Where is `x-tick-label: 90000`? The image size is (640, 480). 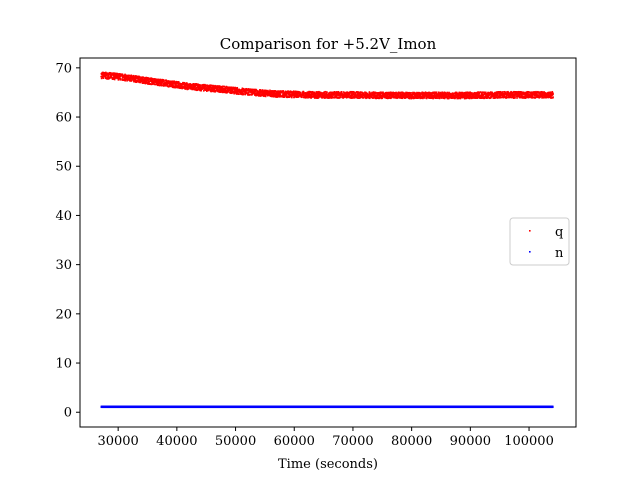
x-tick-label: 90000 is located at coordinates (470, 441).